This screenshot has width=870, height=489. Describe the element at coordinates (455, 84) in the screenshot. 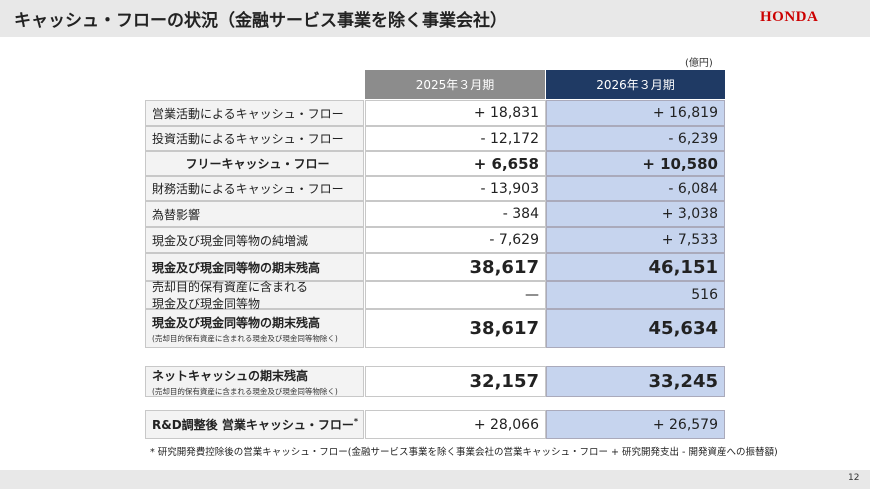

I see `column-header: 2025年３月期` at that location.